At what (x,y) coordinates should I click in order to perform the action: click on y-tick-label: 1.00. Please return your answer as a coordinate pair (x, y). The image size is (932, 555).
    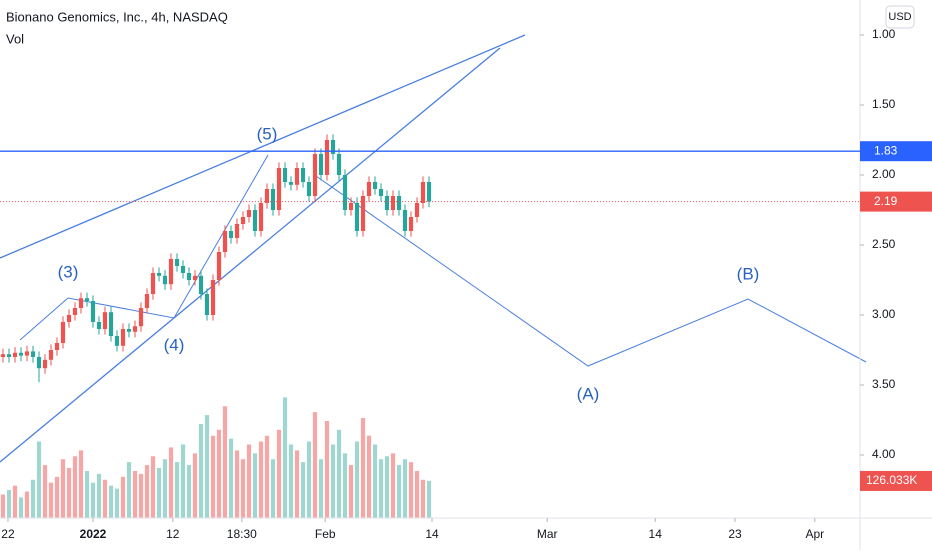
    Looking at the image, I should click on (884, 34).